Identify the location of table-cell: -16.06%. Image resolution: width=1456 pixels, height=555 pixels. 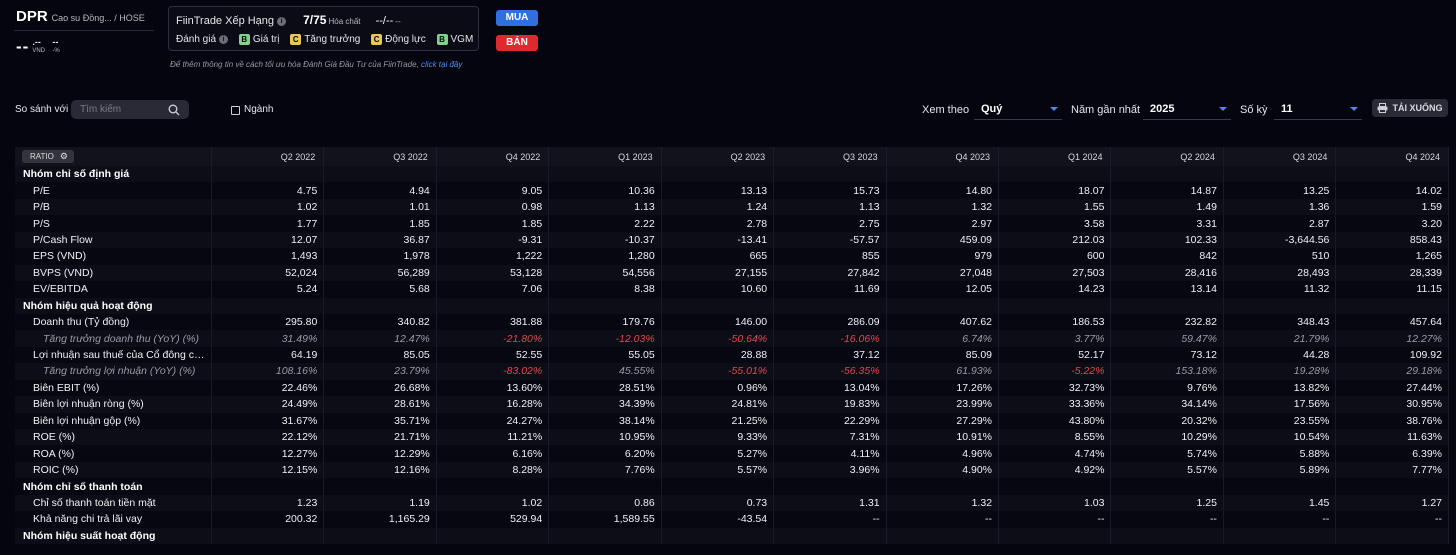
(830, 338).